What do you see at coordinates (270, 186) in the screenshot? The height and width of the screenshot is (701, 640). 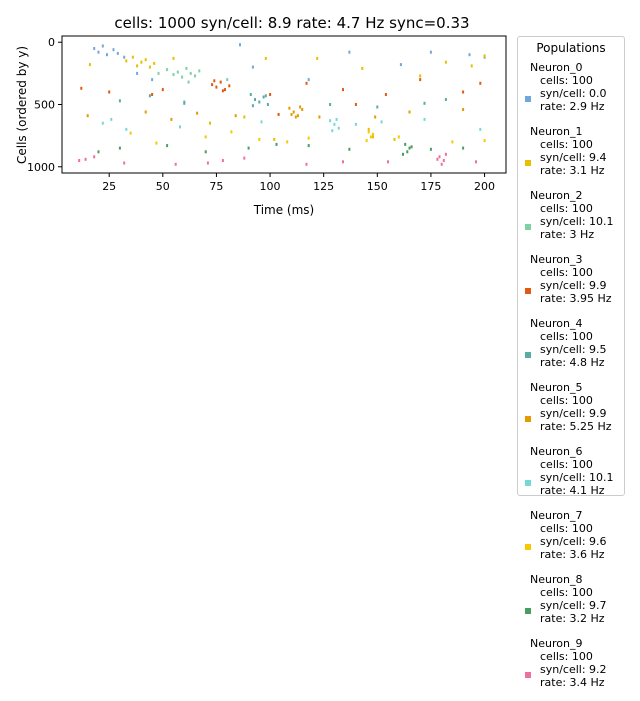 I see `x-tick-label: 100` at bounding box center [270, 186].